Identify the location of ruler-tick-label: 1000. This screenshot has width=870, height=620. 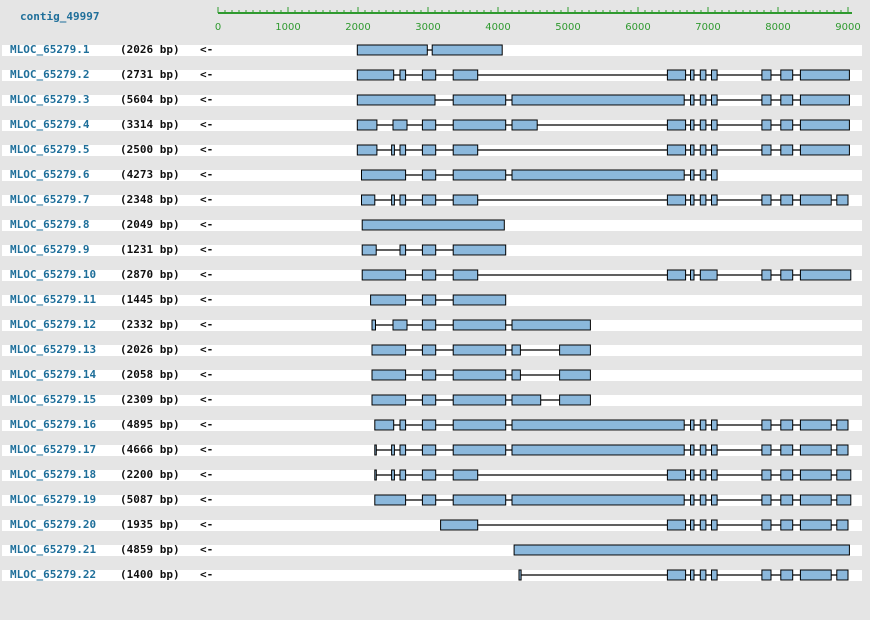
(287, 27).